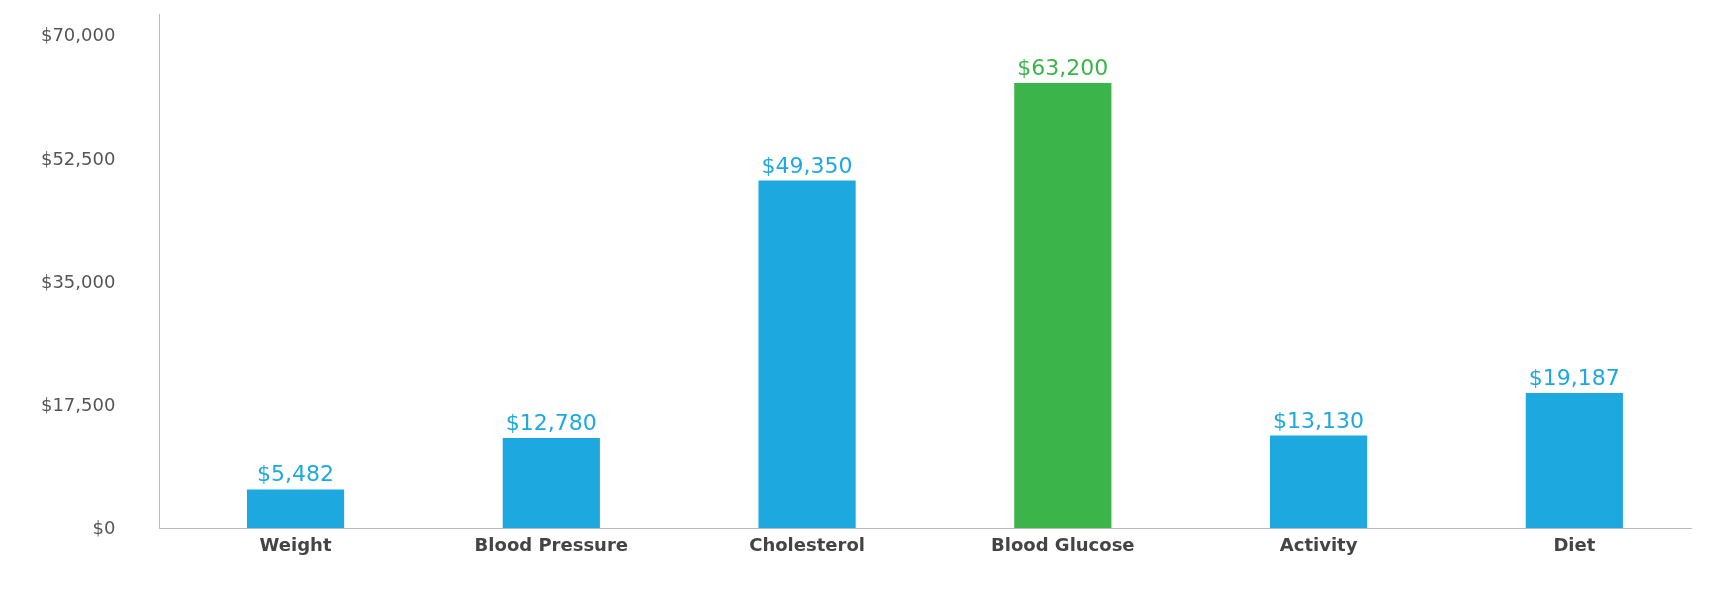  What do you see at coordinates (78, 281) in the screenshot?
I see `y-tick-label: $35,000` at bounding box center [78, 281].